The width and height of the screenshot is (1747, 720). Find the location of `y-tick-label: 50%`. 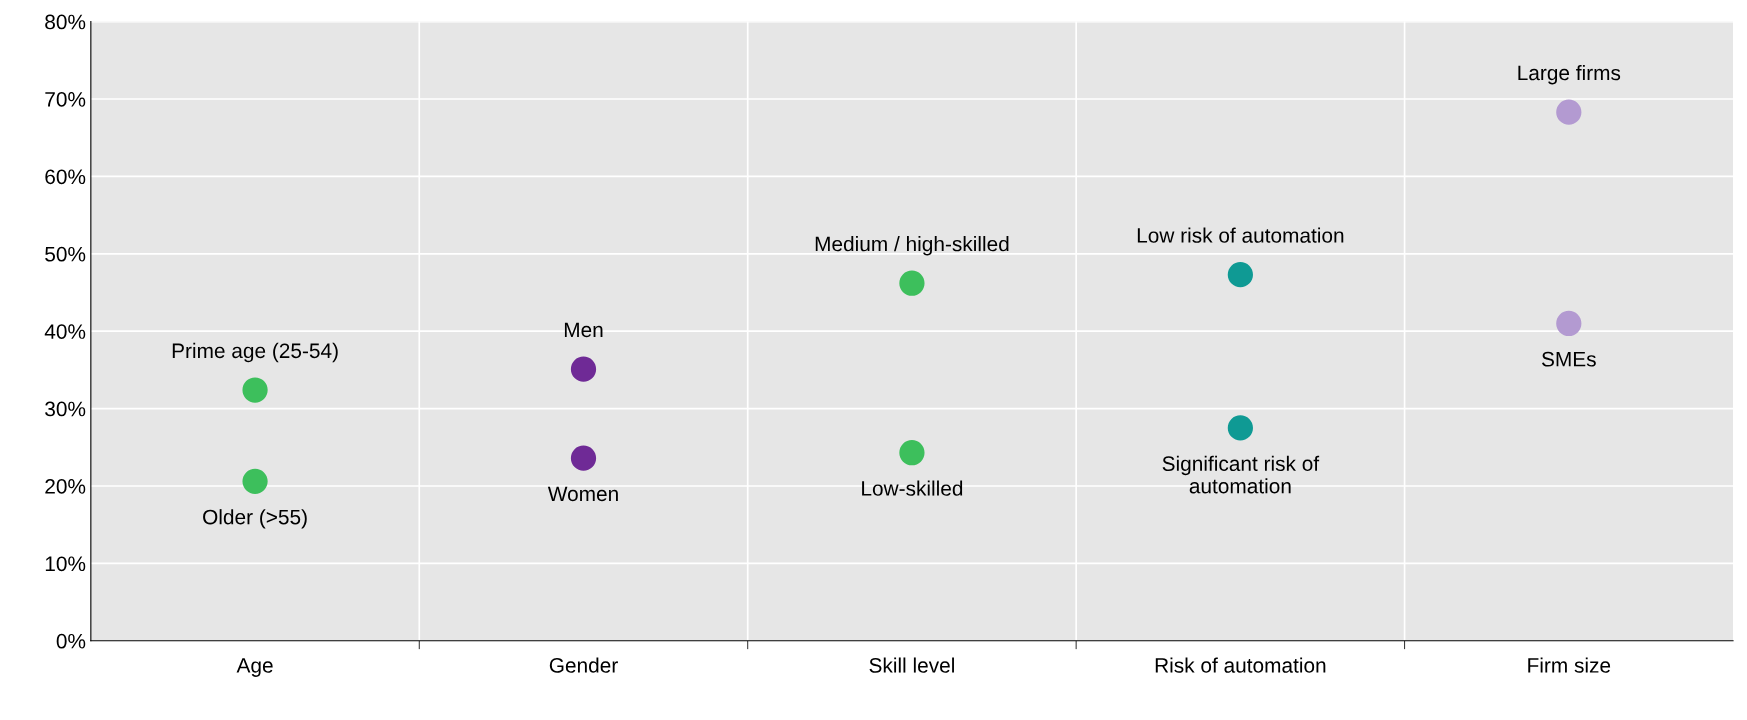

y-tick-label: 50% is located at coordinates (65, 254).